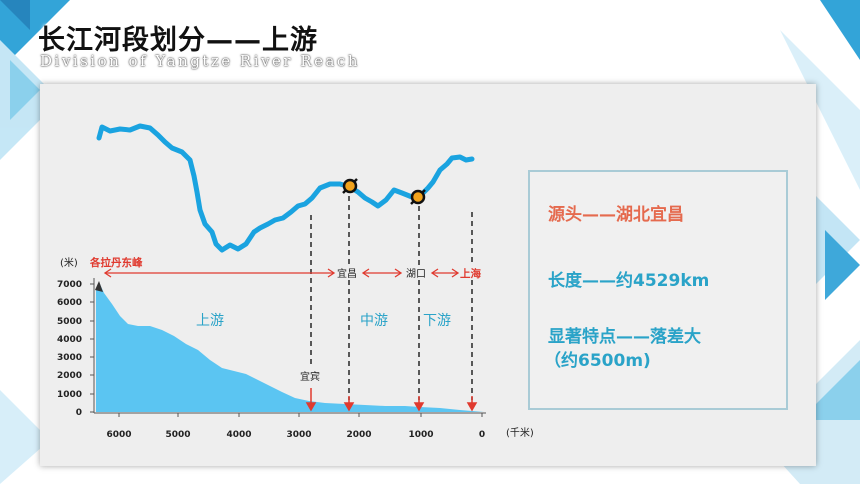 Image resolution: width=860 pixels, height=484 pixels. What do you see at coordinates (391, 298) in the screenshot?
I see `reach-divider-lines` at bounding box center [391, 298].